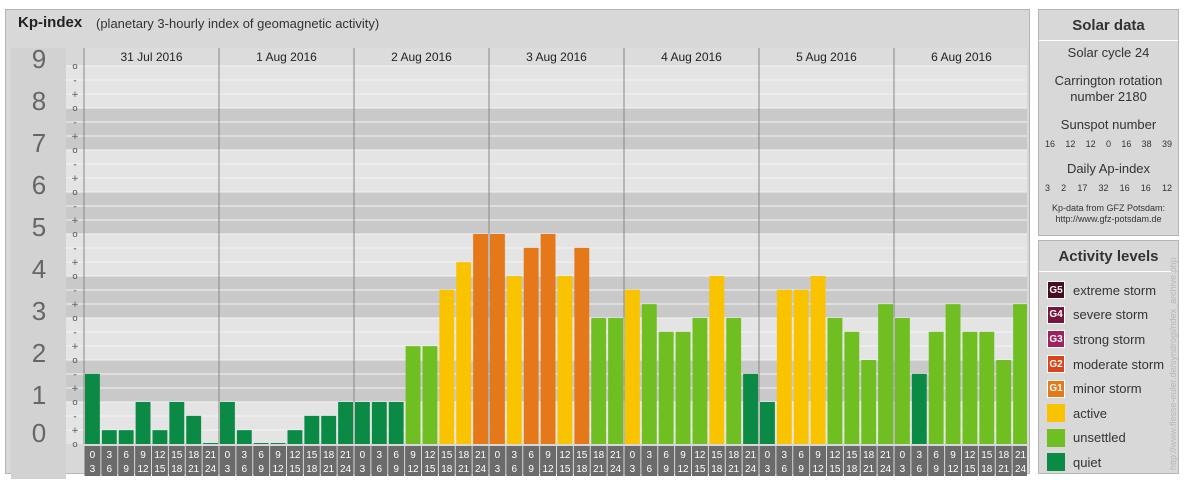  Describe the element at coordinates (1056, 290) in the screenshot. I see `level-swatch-0: G5` at that location.